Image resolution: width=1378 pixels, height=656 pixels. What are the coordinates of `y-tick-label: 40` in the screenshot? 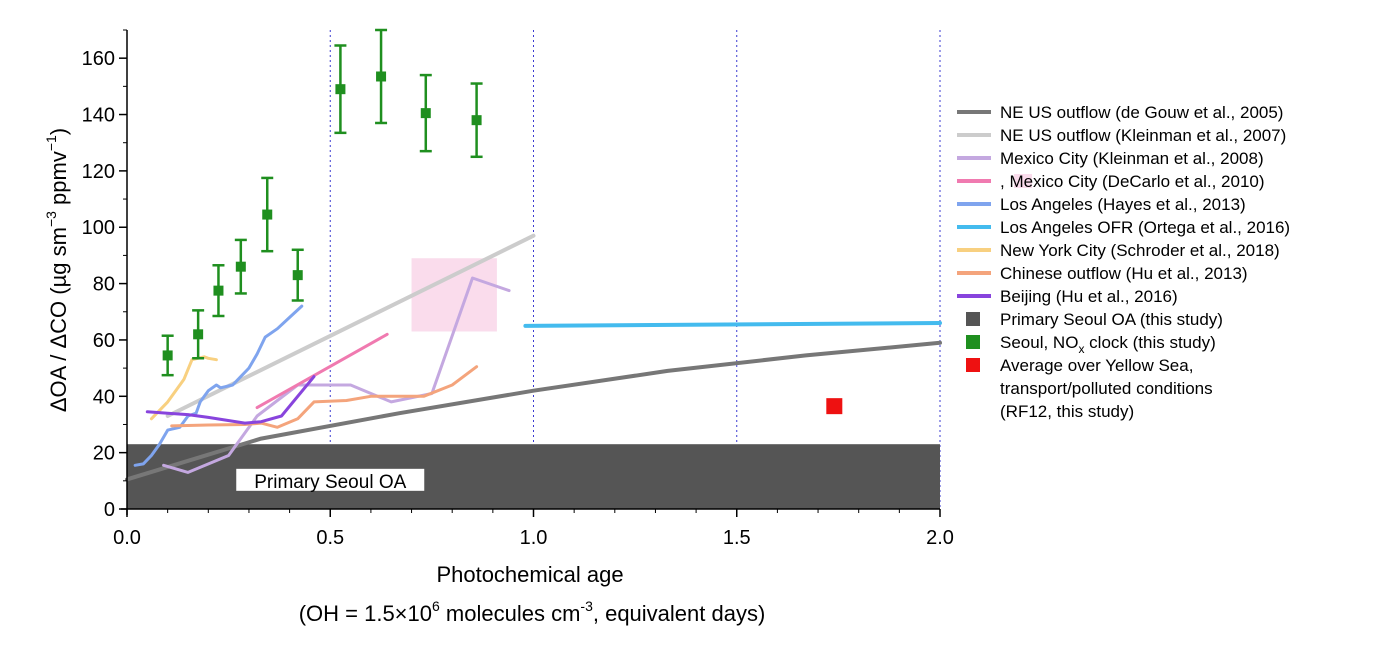 It's located at (104, 397).